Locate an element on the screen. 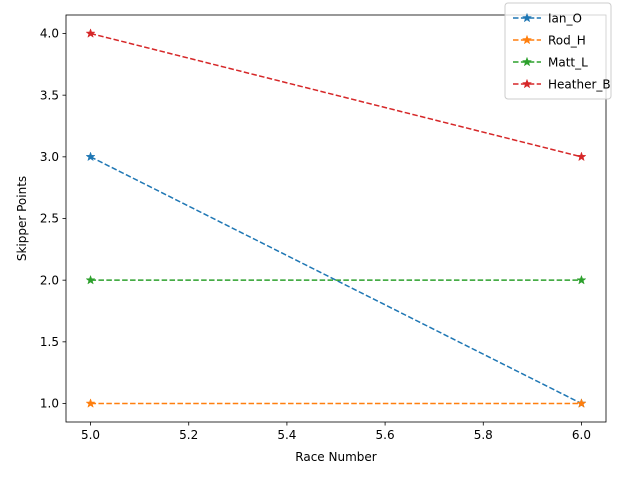 The height and width of the screenshot is (480, 640). x-tick-label: 6.0 is located at coordinates (581, 435).